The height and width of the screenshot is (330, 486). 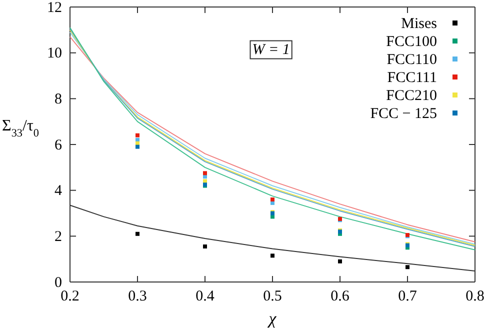 I want to click on x-tick-label: 0.5, so click(x=272, y=296).